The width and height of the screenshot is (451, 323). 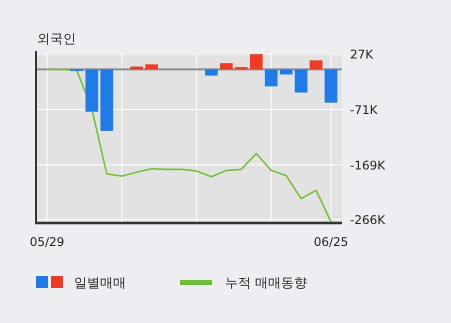 I want to click on y-tick-label: -71K, so click(x=364, y=109).